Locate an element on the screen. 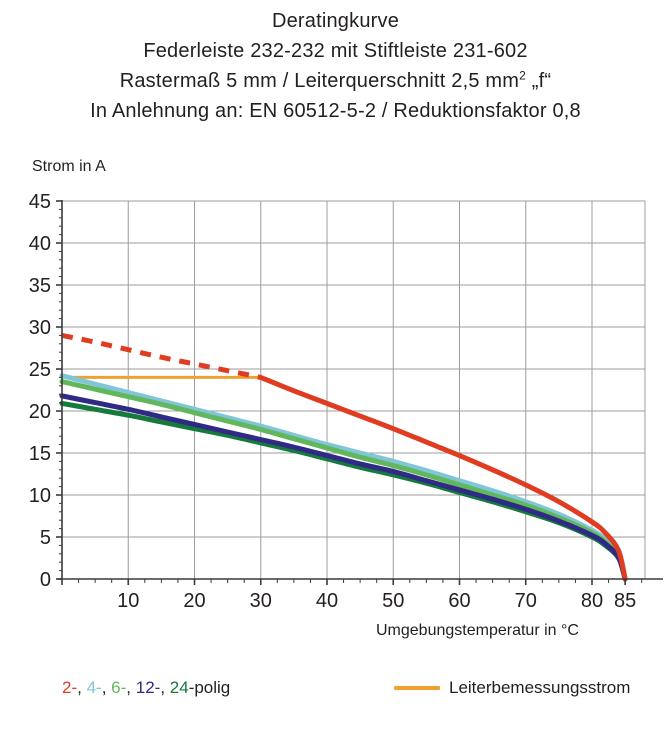 This screenshot has width=671, height=732. title-line-3-superscript: 2 is located at coordinates (523, 75).